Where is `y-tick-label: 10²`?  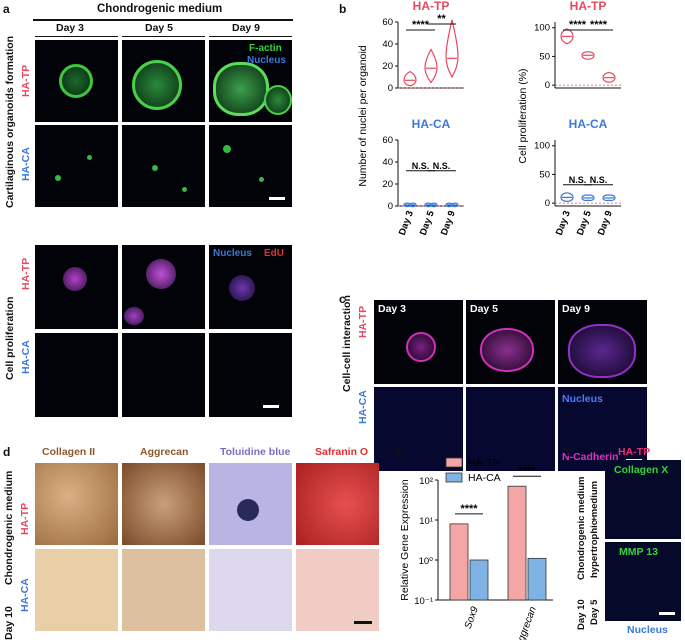
y-tick-label: 10² is located at coordinates (426, 481).